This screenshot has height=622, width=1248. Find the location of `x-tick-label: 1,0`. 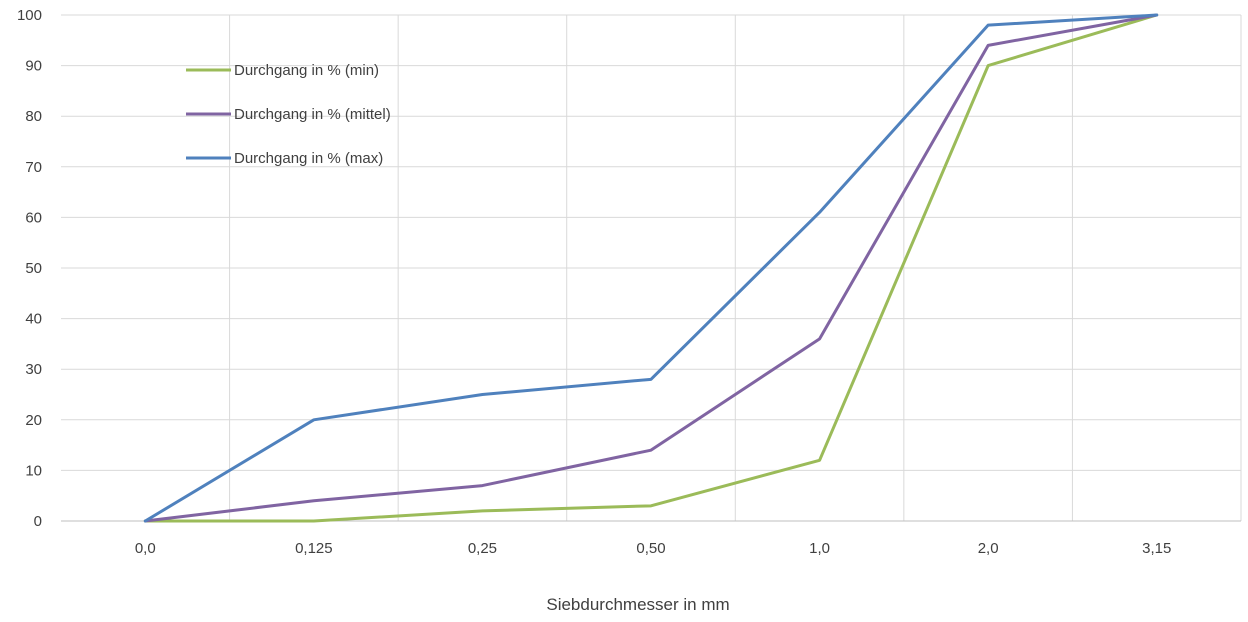

x-tick-label: 1,0 is located at coordinates (819, 548).